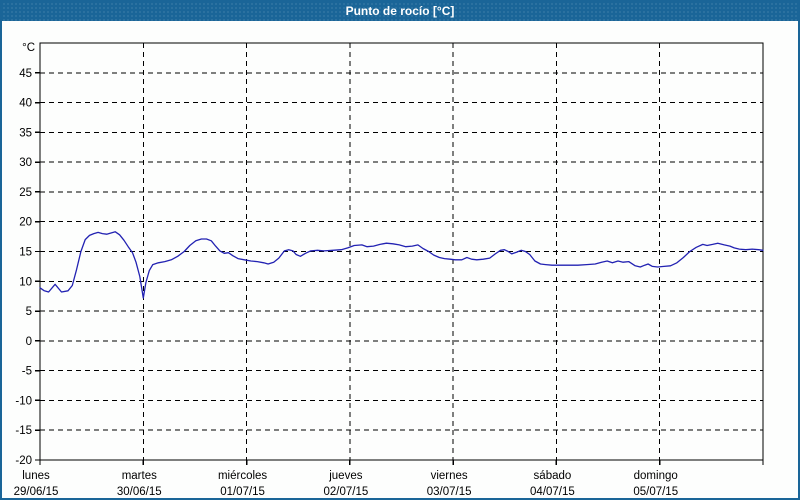 Image resolution: width=800 pixels, height=500 pixels. Describe the element at coordinates (25, 193) in the screenshot. I see `y-axis-tick-label: 25` at that location.